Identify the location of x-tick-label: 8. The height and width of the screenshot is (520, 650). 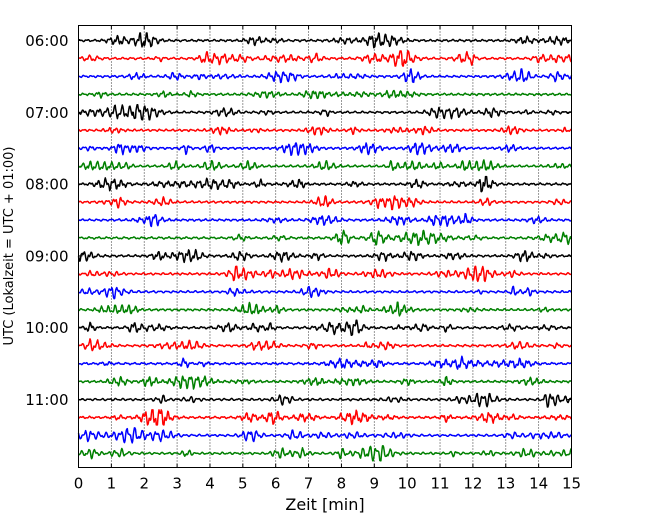
(342, 484).